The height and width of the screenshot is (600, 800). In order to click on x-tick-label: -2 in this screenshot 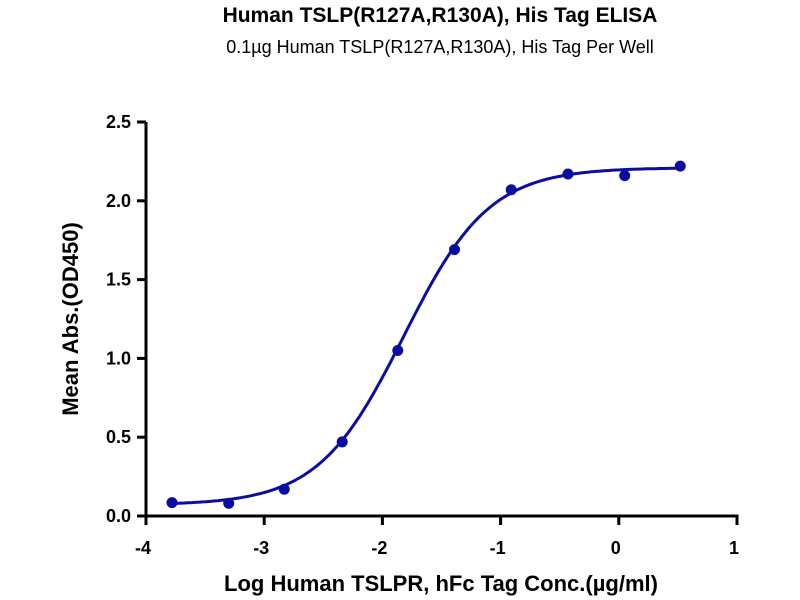, I will do `click(379, 548)`.